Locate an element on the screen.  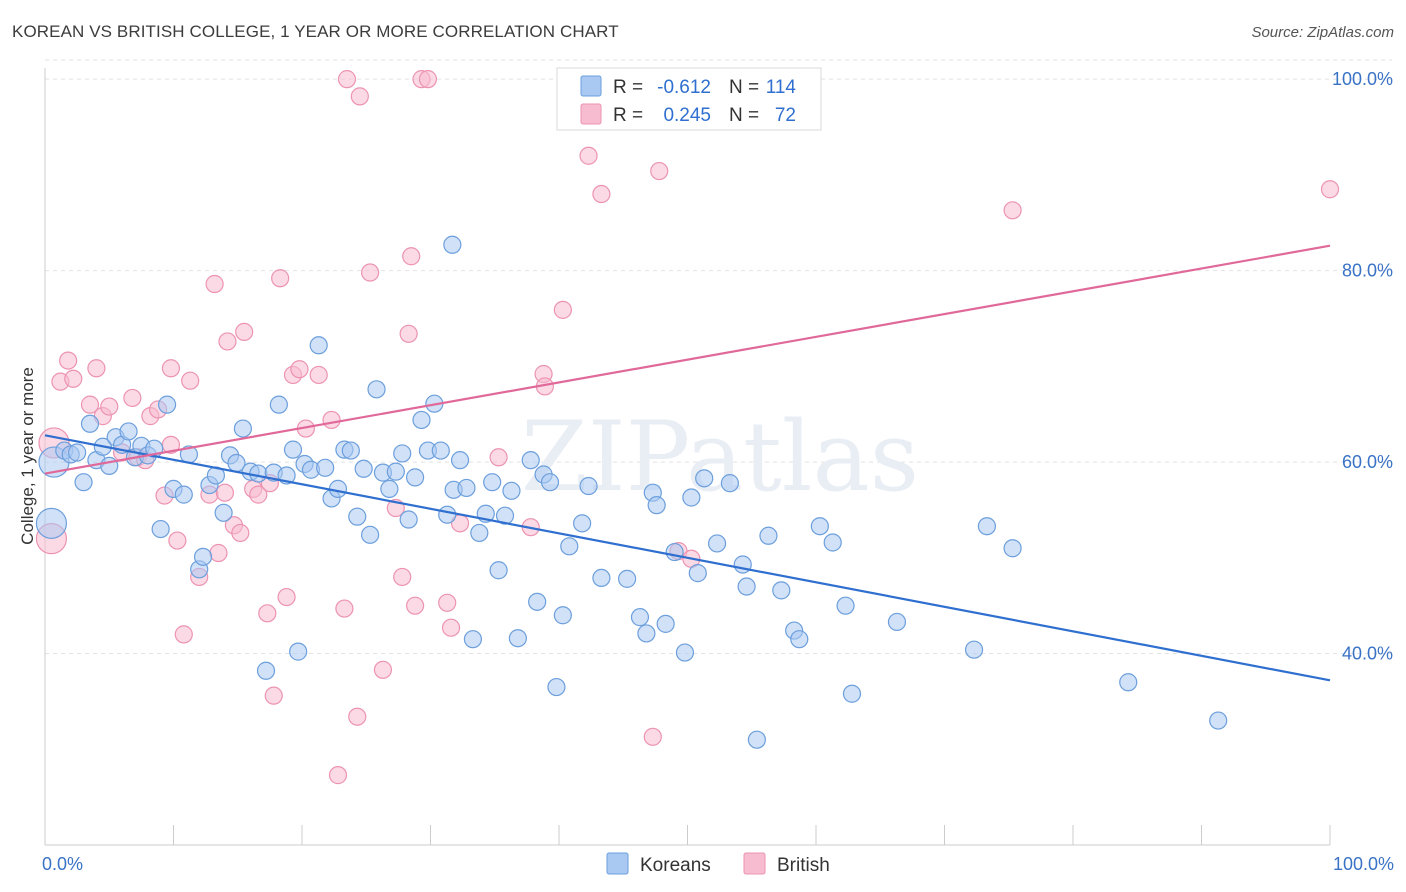
legend-swatch-british is located at coordinates (754, 863).